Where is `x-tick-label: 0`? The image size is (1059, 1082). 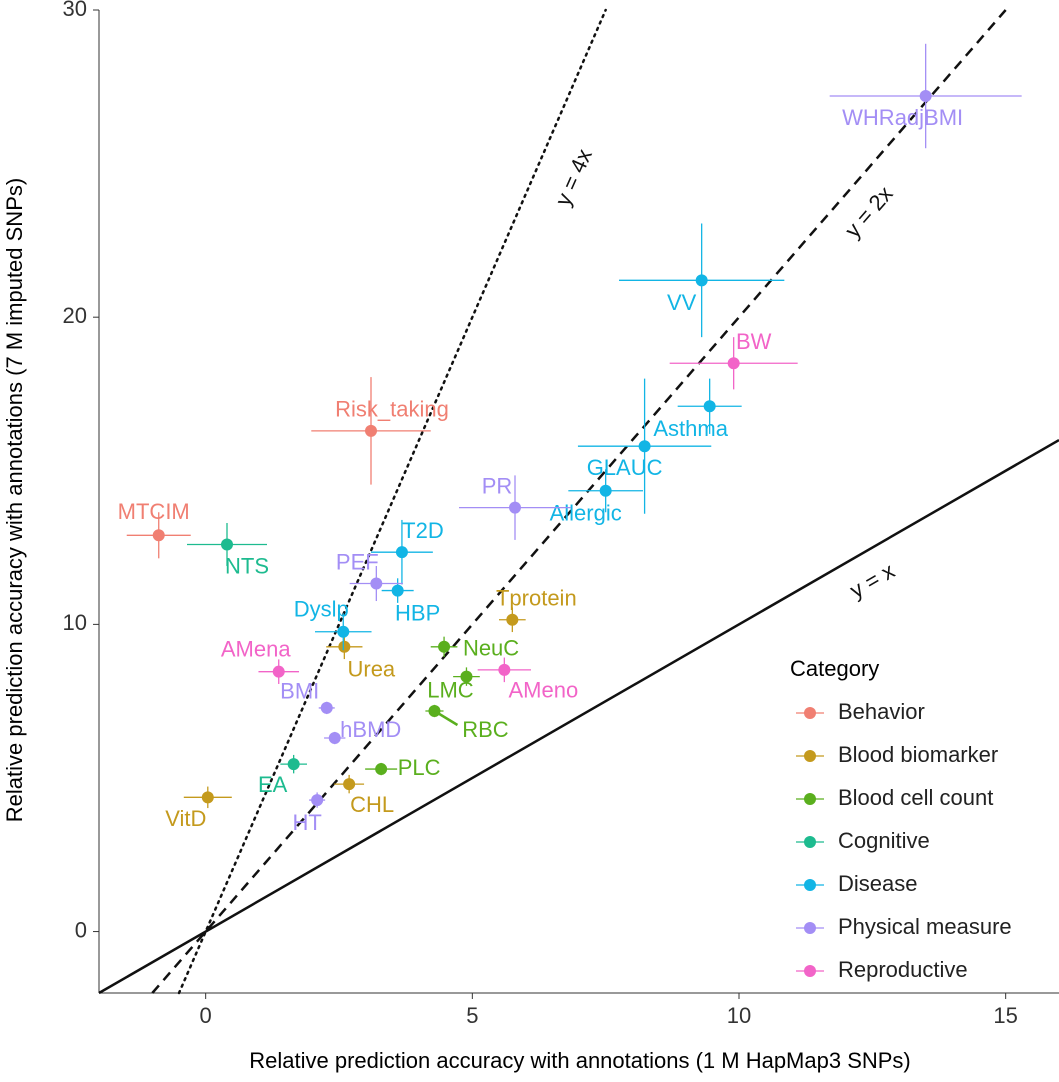 x-tick-label: 0 is located at coordinates (206, 1015).